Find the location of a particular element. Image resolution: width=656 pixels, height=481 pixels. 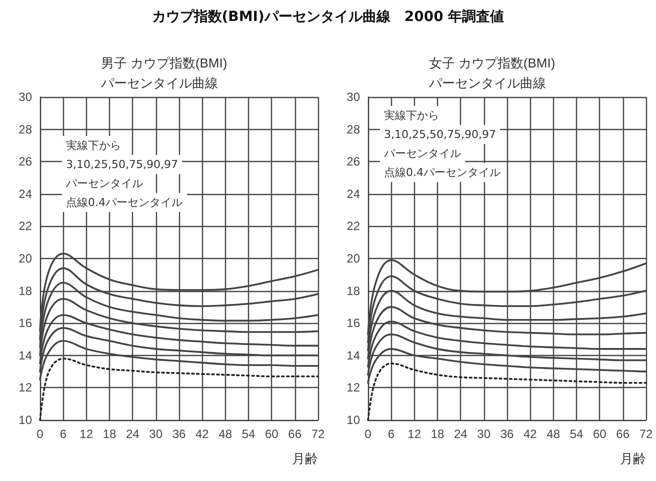

chart-subtitle: 女子 カウプ指数(BMI) パーセンタイル曲線 is located at coordinates (492, 73).